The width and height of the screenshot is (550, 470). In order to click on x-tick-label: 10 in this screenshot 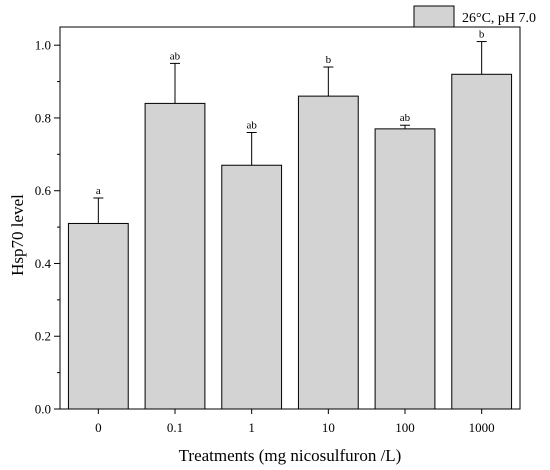, I will do `click(328, 427)`.